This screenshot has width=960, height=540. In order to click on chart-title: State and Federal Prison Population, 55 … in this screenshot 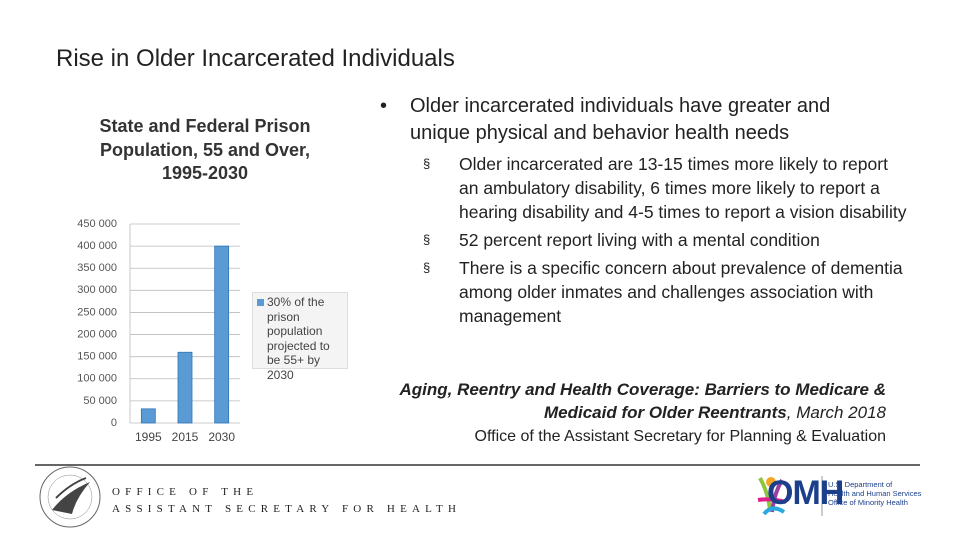, I will do `click(205, 149)`.